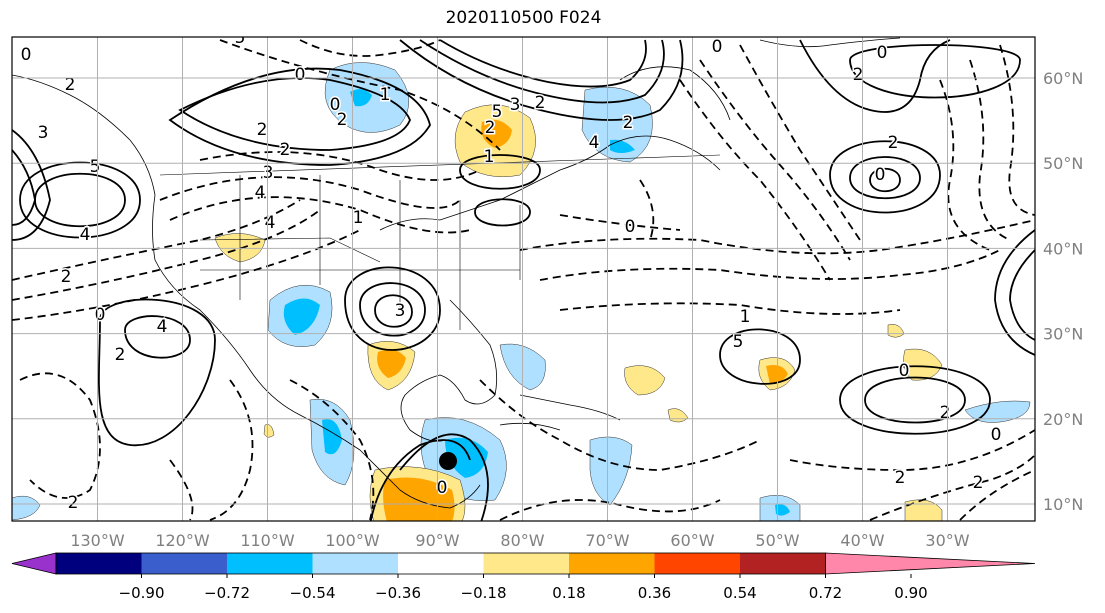 This screenshot has height=613, width=1105. What do you see at coordinates (568, 593) in the screenshot?
I see `colorbar-tick-label: 0.18` at bounding box center [568, 593].